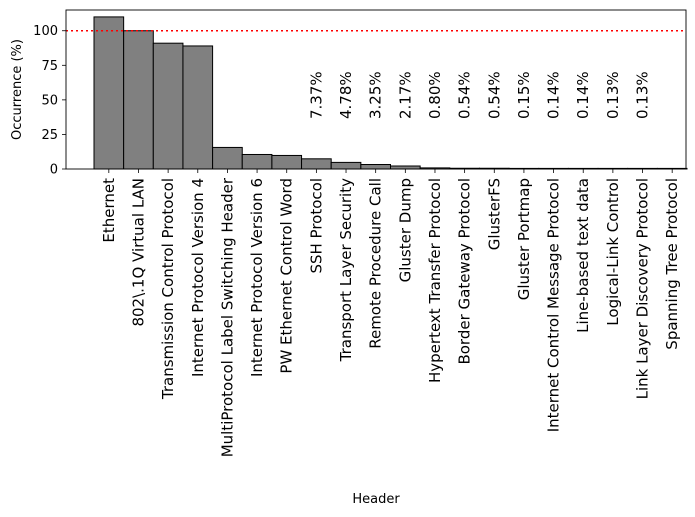 This screenshot has height=517, width=695. What do you see at coordinates (465, 271) in the screenshot?
I see `x-tick-label-12: Border Gateway Protocol` at bounding box center [465, 271].